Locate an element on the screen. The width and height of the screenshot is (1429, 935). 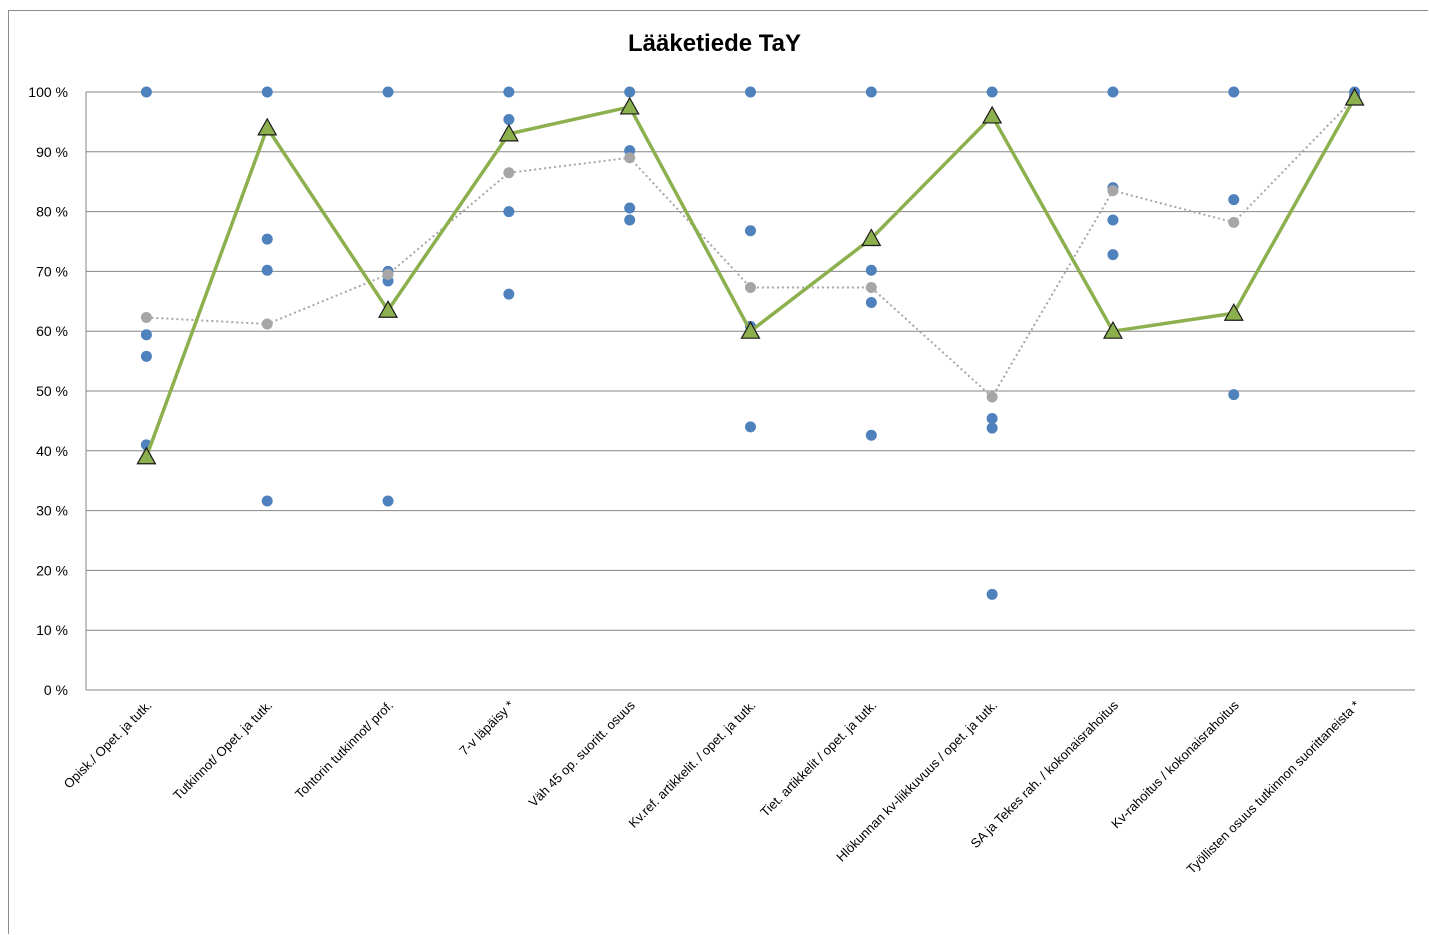
y-tick-label: 60 % is located at coordinates (52, 331).